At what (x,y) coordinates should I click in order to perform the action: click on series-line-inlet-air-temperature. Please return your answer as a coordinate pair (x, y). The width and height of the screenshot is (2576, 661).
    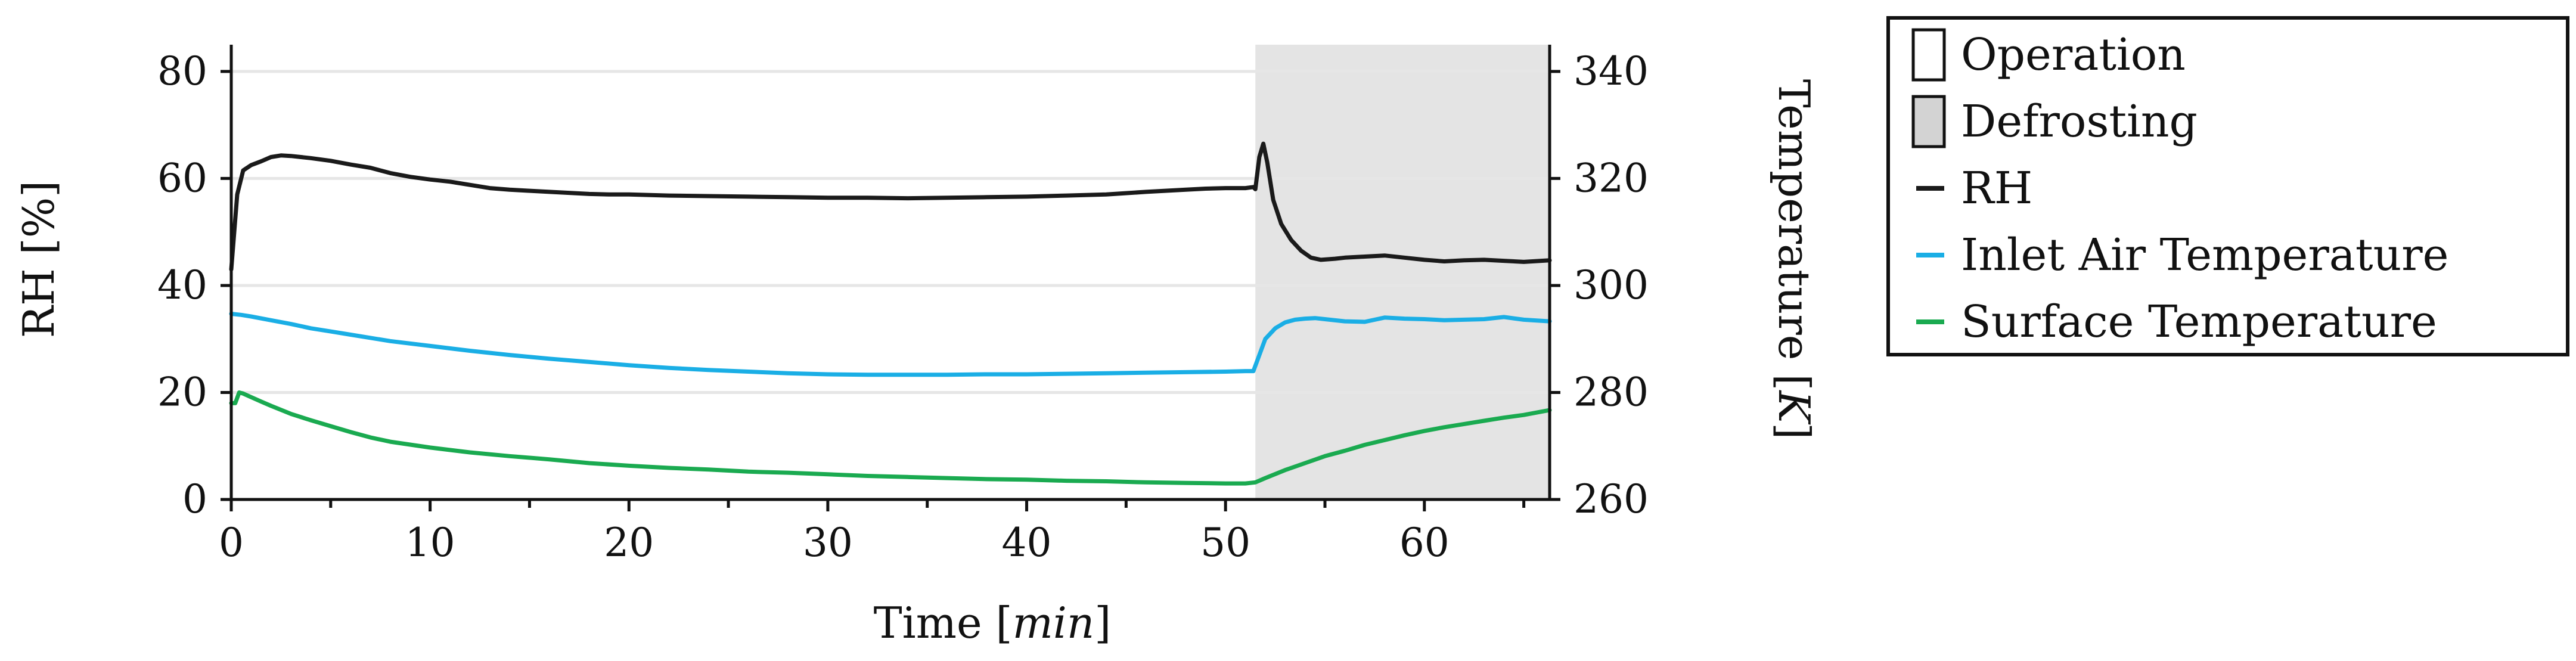
    Looking at the image, I should click on (890, 344).